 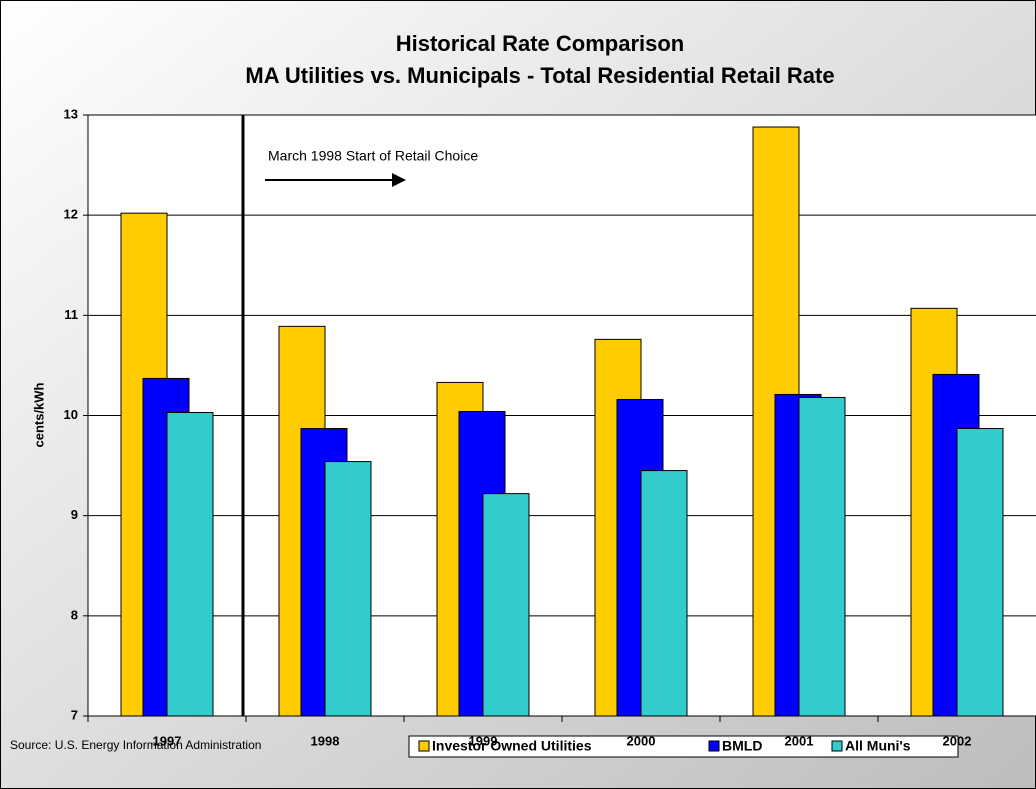 I want to click on x-tick-label: 2002, so click(x=957, y=740).